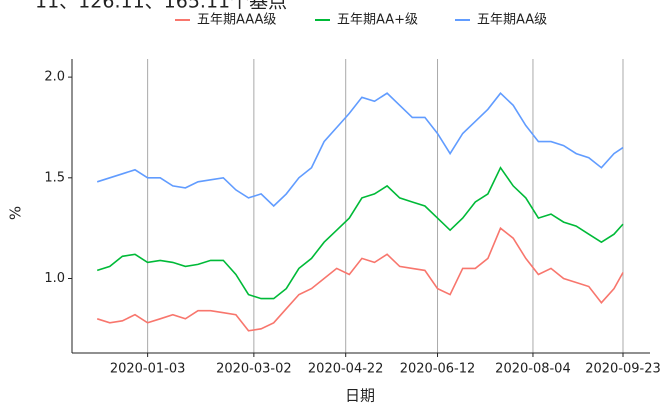 This screenshot has height=406, width=667. What do you see at coordinates (254, 369) in the screenshot?
I see `x-tick-label: 2020-03-02` at bounding box center [254, 369].